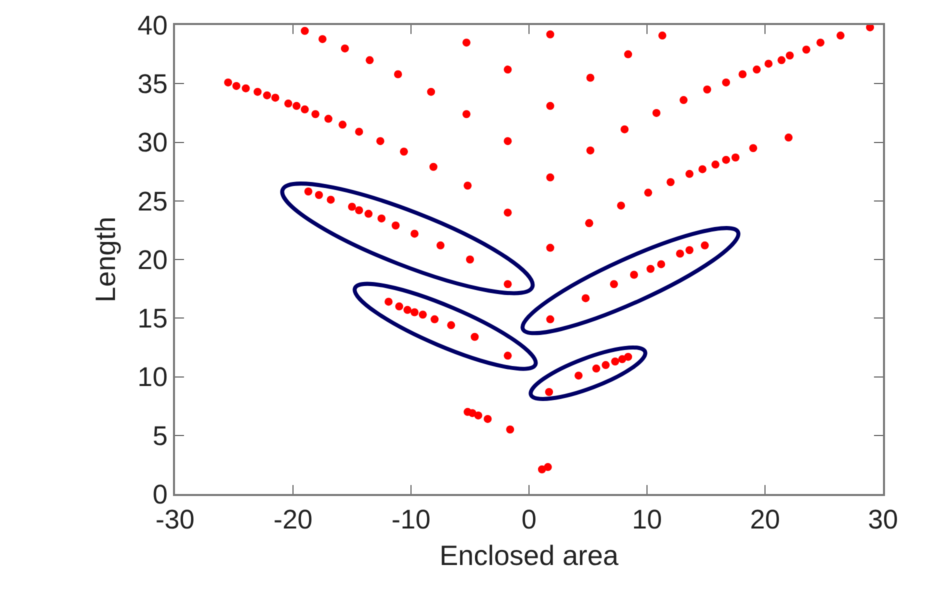 The height and width of the screenshot is (603, 928). I want to click on y-tick-label: 35, so click(153, 84).